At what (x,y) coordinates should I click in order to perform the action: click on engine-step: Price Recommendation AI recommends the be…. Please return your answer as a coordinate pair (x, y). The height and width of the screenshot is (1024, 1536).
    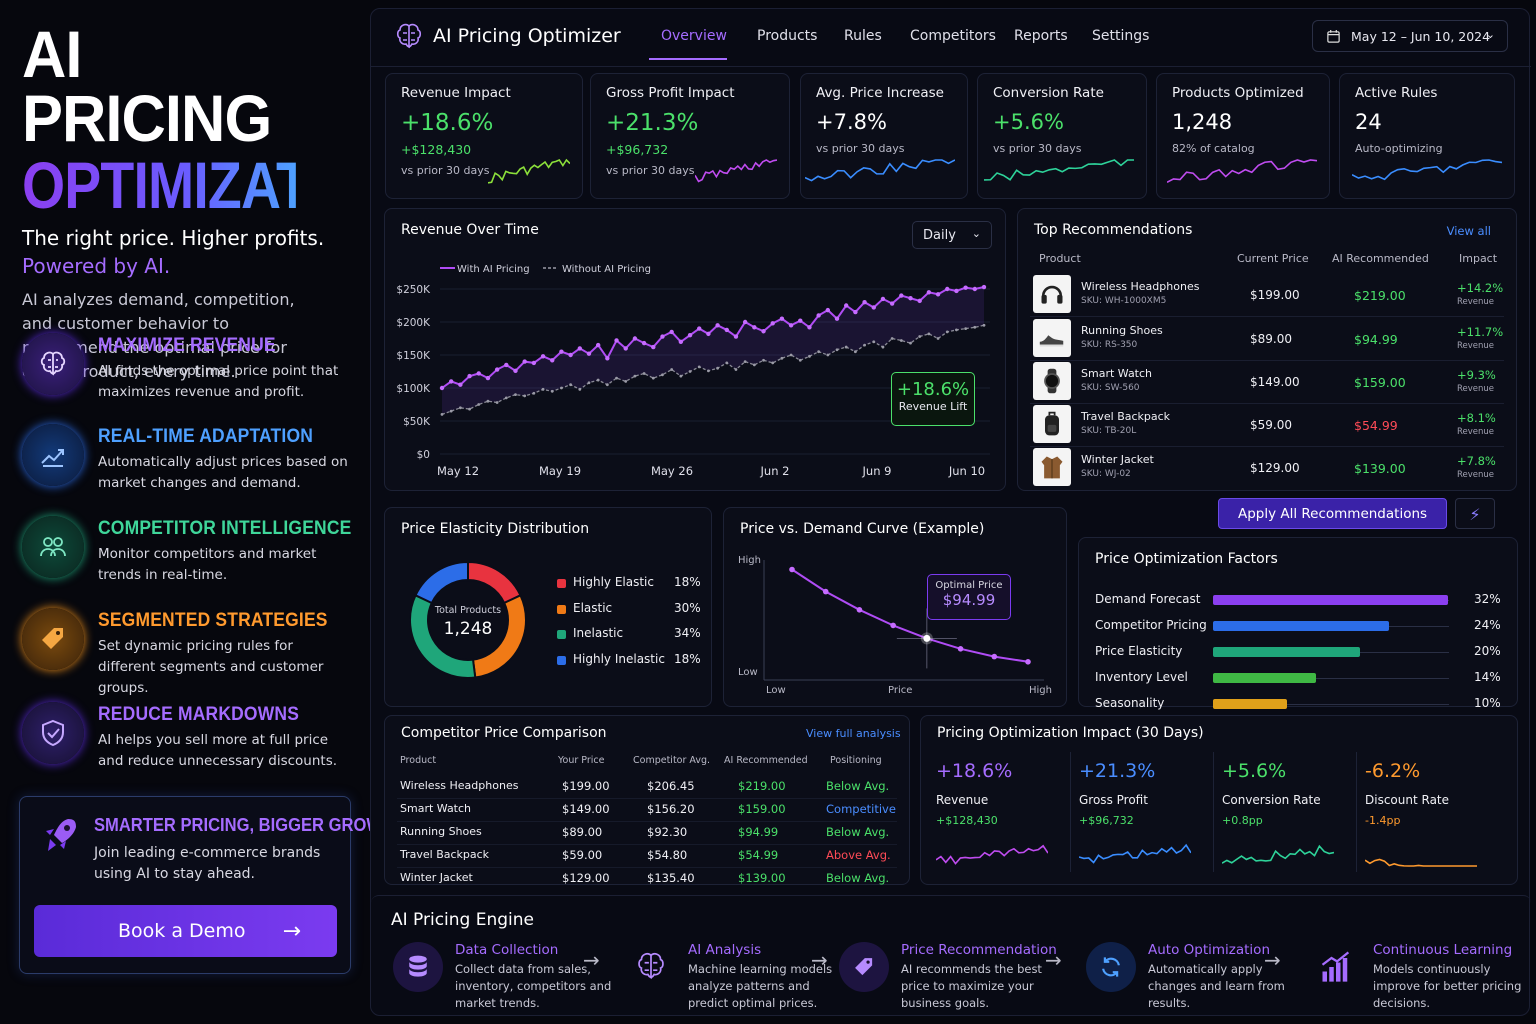
    Looking at the image, I should click on (949, 977).